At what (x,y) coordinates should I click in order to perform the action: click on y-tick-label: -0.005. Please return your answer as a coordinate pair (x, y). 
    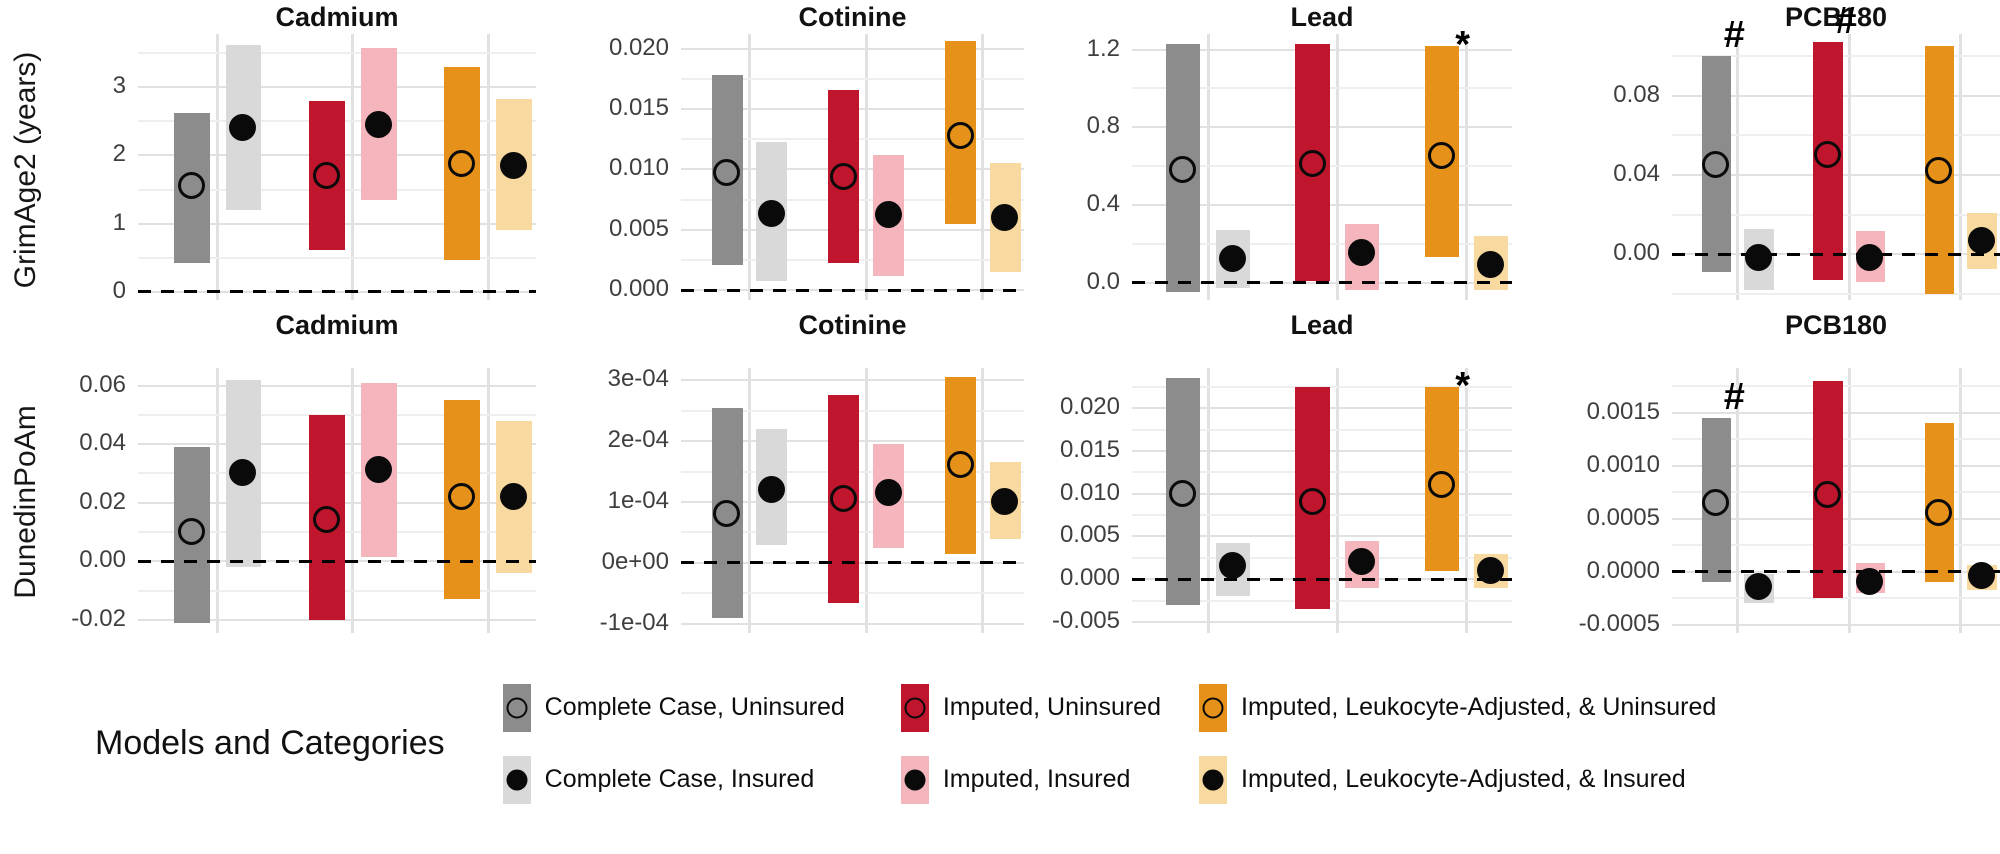
    Looking at the image, I should click on (1085, 620).